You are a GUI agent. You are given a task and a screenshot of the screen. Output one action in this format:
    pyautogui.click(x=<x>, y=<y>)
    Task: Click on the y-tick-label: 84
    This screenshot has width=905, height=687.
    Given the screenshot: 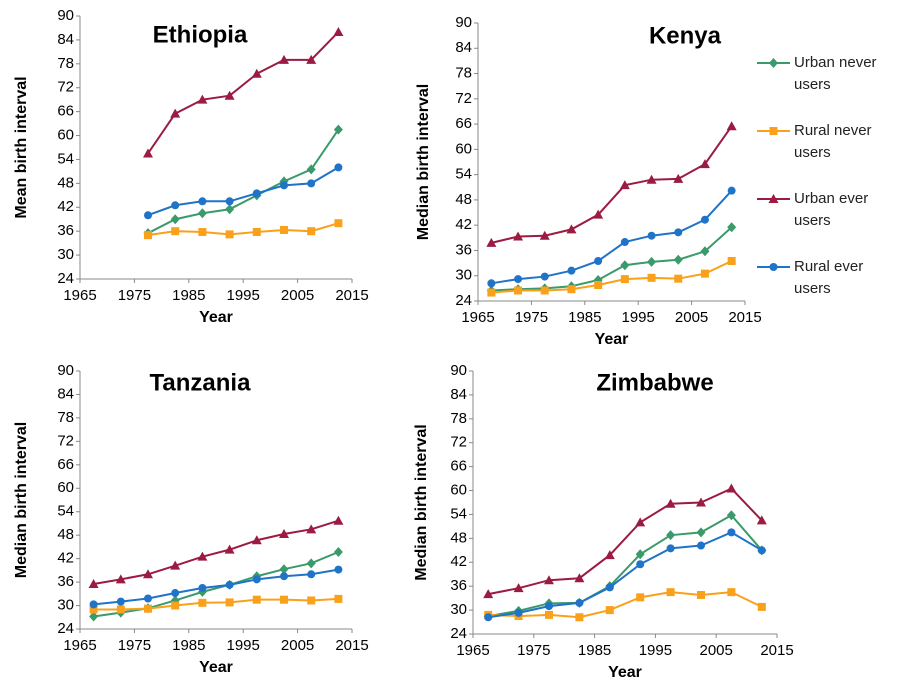 What is the action you would take?
    pyautogui.click(x=458, y=394)
    